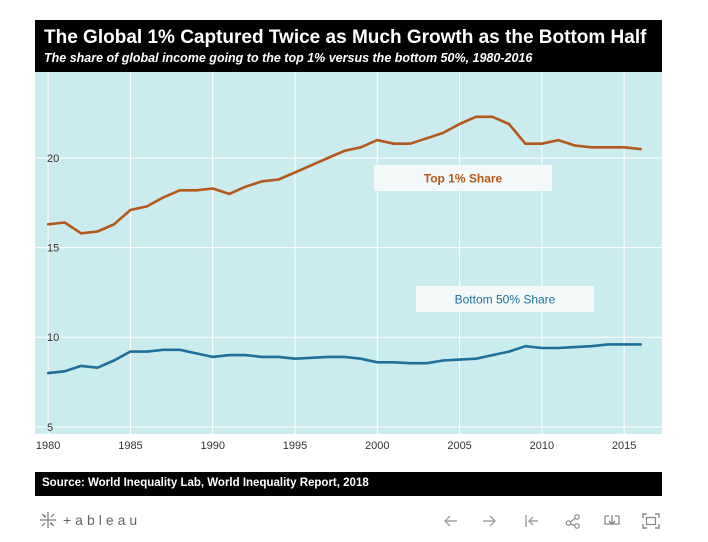 The height and width of the screenshot is (542, 708). What do you see at coordinates (348, 521) in the screenshot?
I see `tableau-footer: +ableau` at bounding box center [348, 521].